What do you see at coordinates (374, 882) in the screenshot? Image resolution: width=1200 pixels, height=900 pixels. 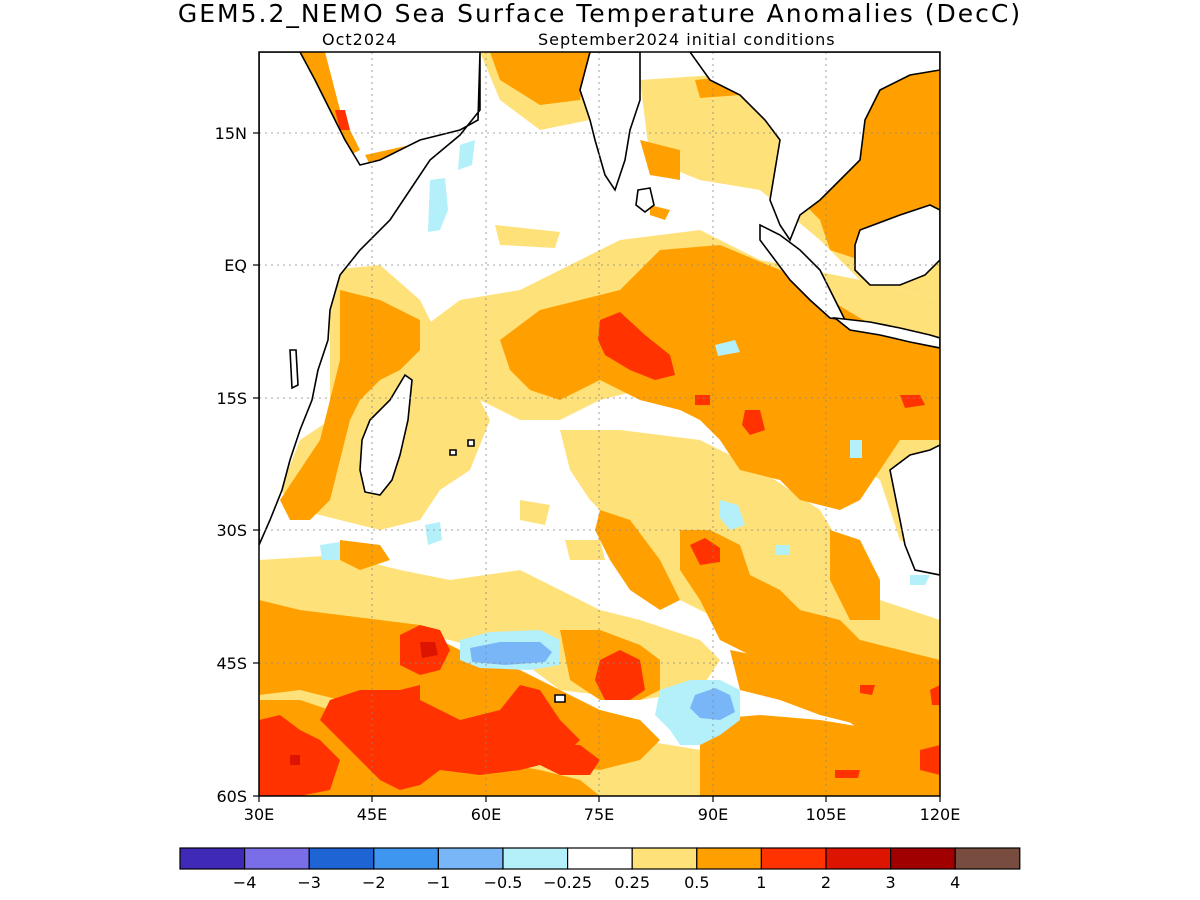 I see `colorbar-tick-label: −2` at bounding box center [374, 882].